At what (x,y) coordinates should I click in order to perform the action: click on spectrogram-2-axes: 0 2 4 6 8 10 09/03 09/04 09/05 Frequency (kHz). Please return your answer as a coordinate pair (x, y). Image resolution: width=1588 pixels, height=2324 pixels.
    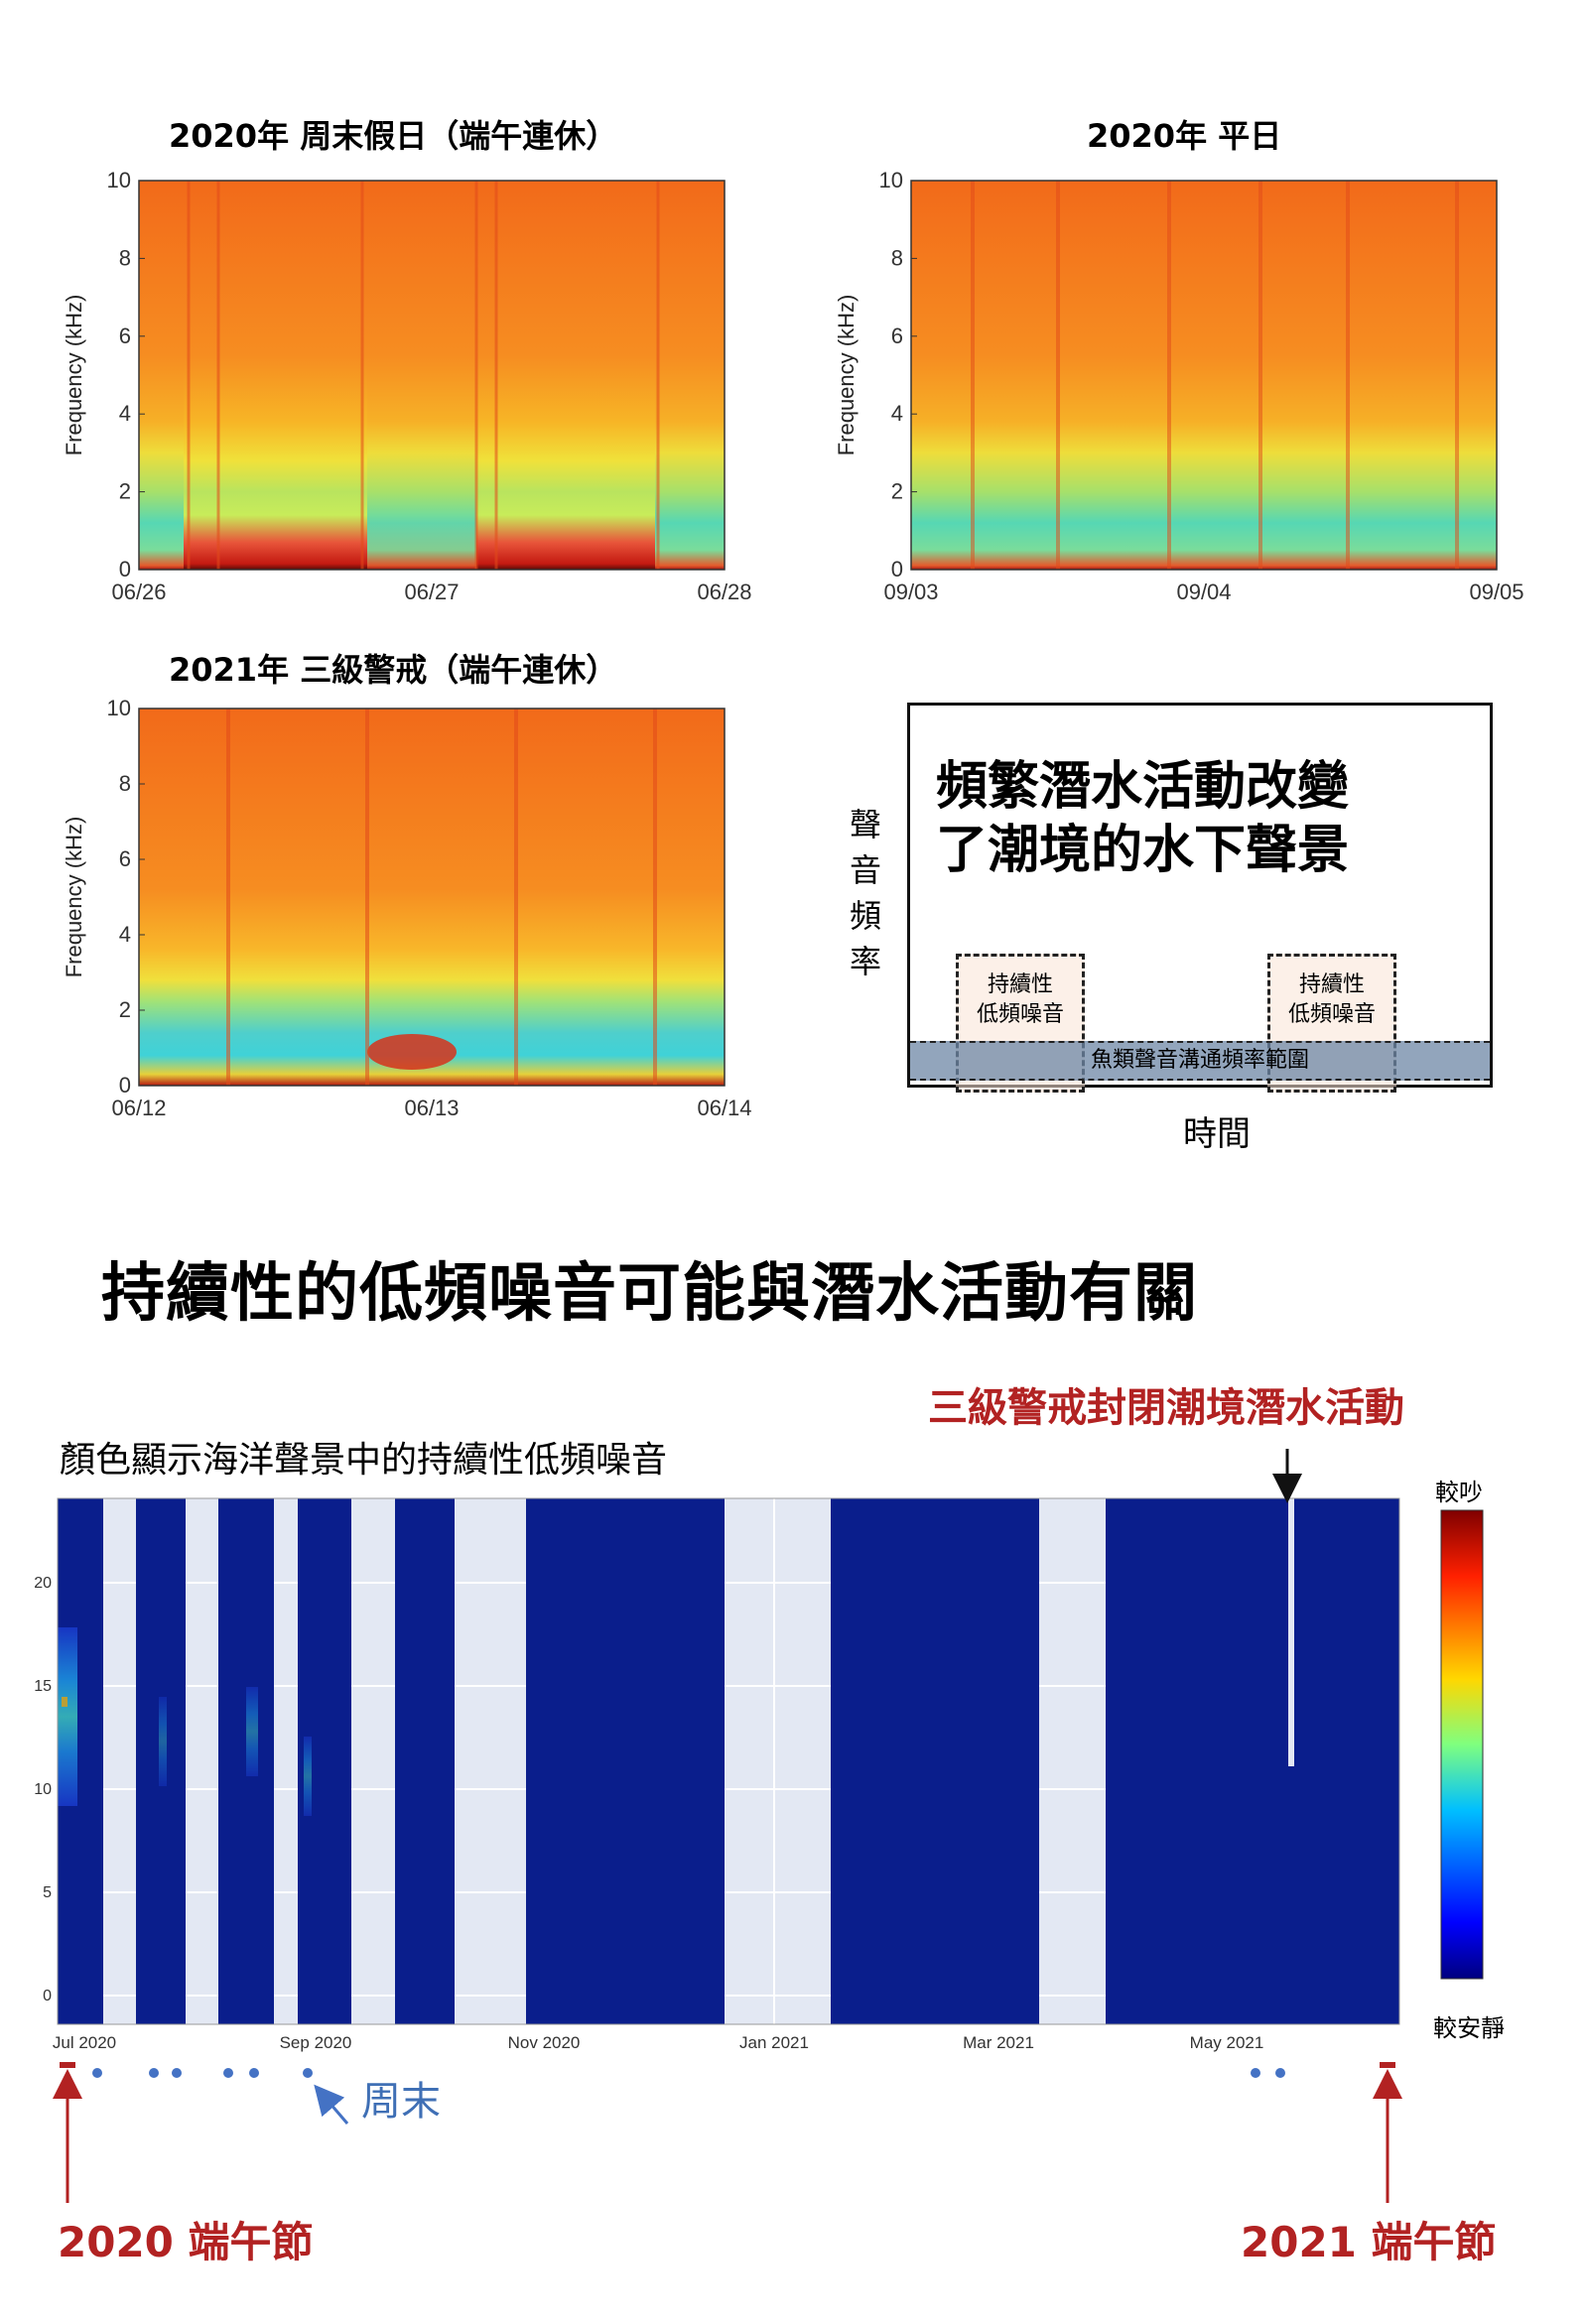
    Looking at the image, I should click on (1179, 386).